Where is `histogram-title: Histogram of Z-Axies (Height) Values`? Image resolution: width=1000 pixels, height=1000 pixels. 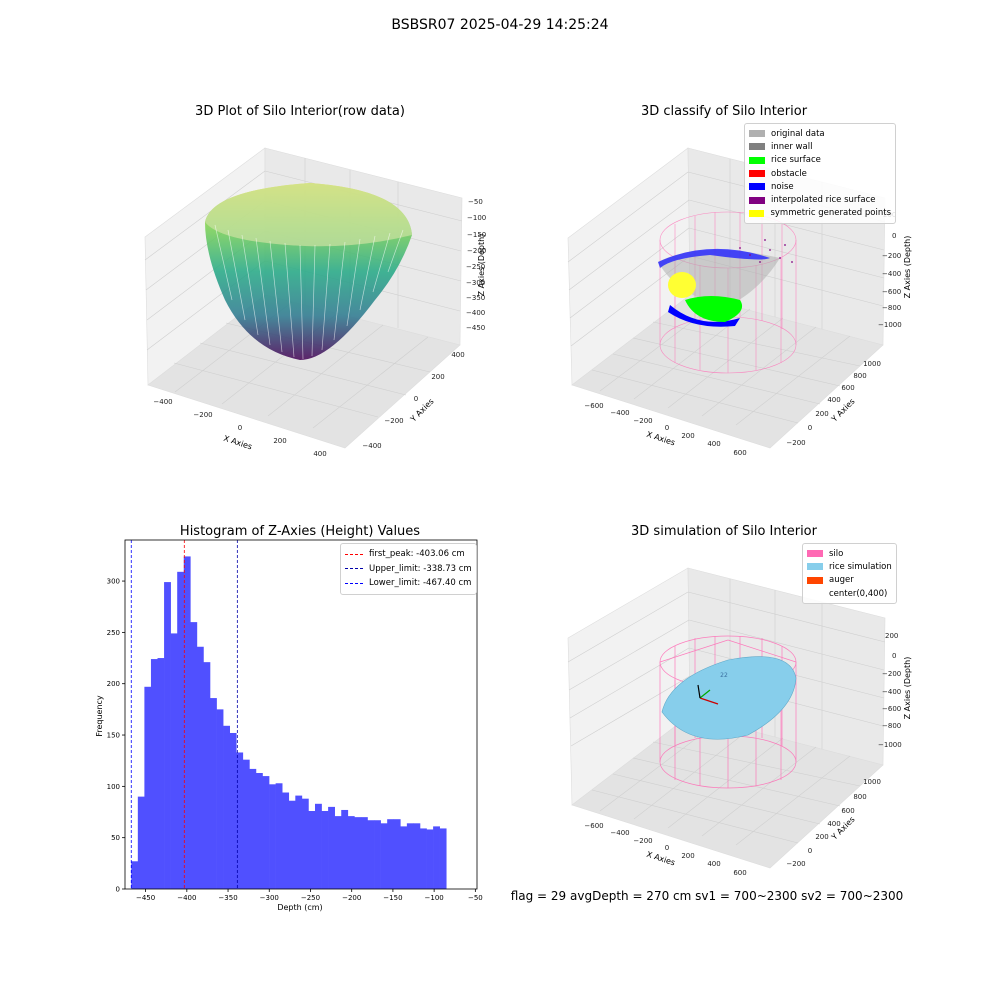 histogram-title: Histogram of Z-Axies (Height) Values is located at coordinates (300, 531).